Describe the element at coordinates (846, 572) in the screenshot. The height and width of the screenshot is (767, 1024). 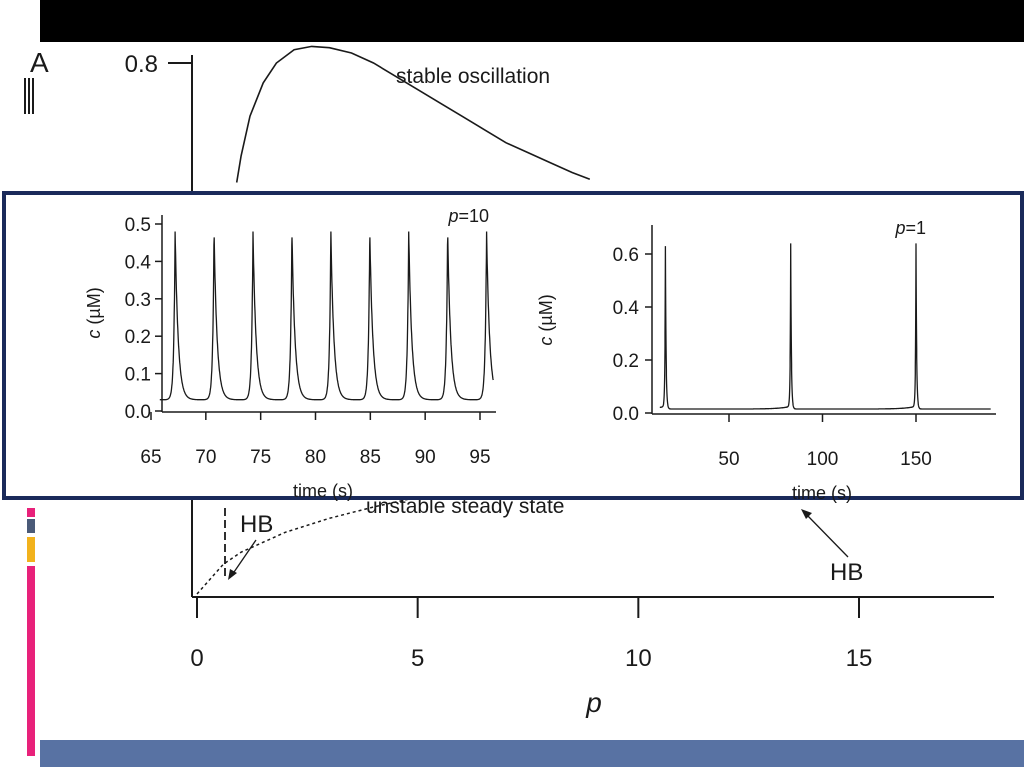
I see `hb-right-label: HB` at that location.